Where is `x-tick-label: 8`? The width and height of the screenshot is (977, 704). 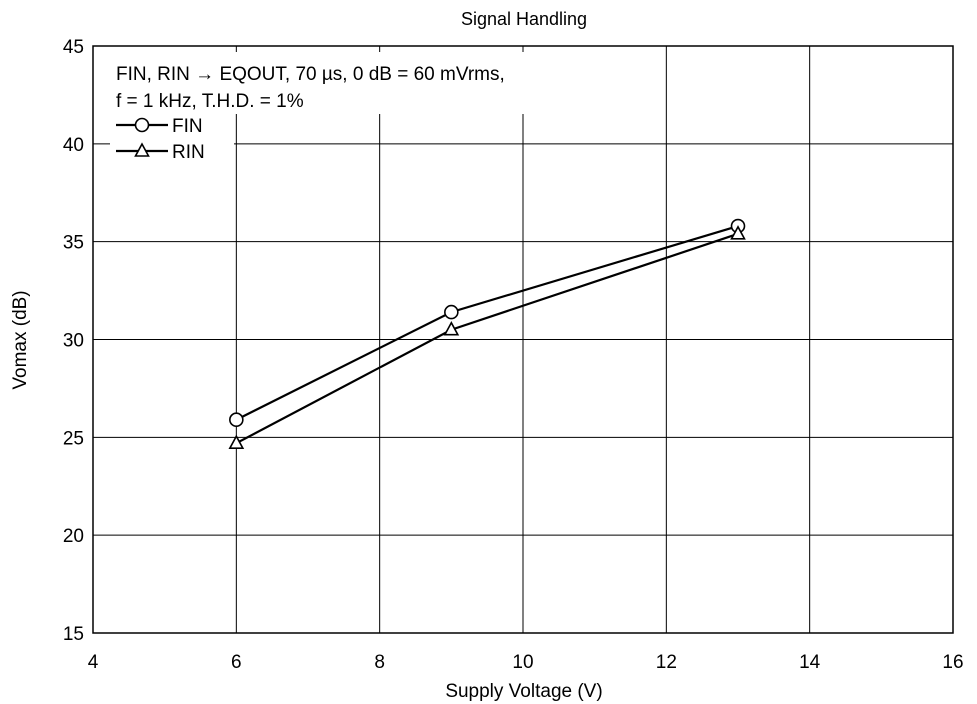
x-tick-label: 8 is located at coordinates (379, 662).